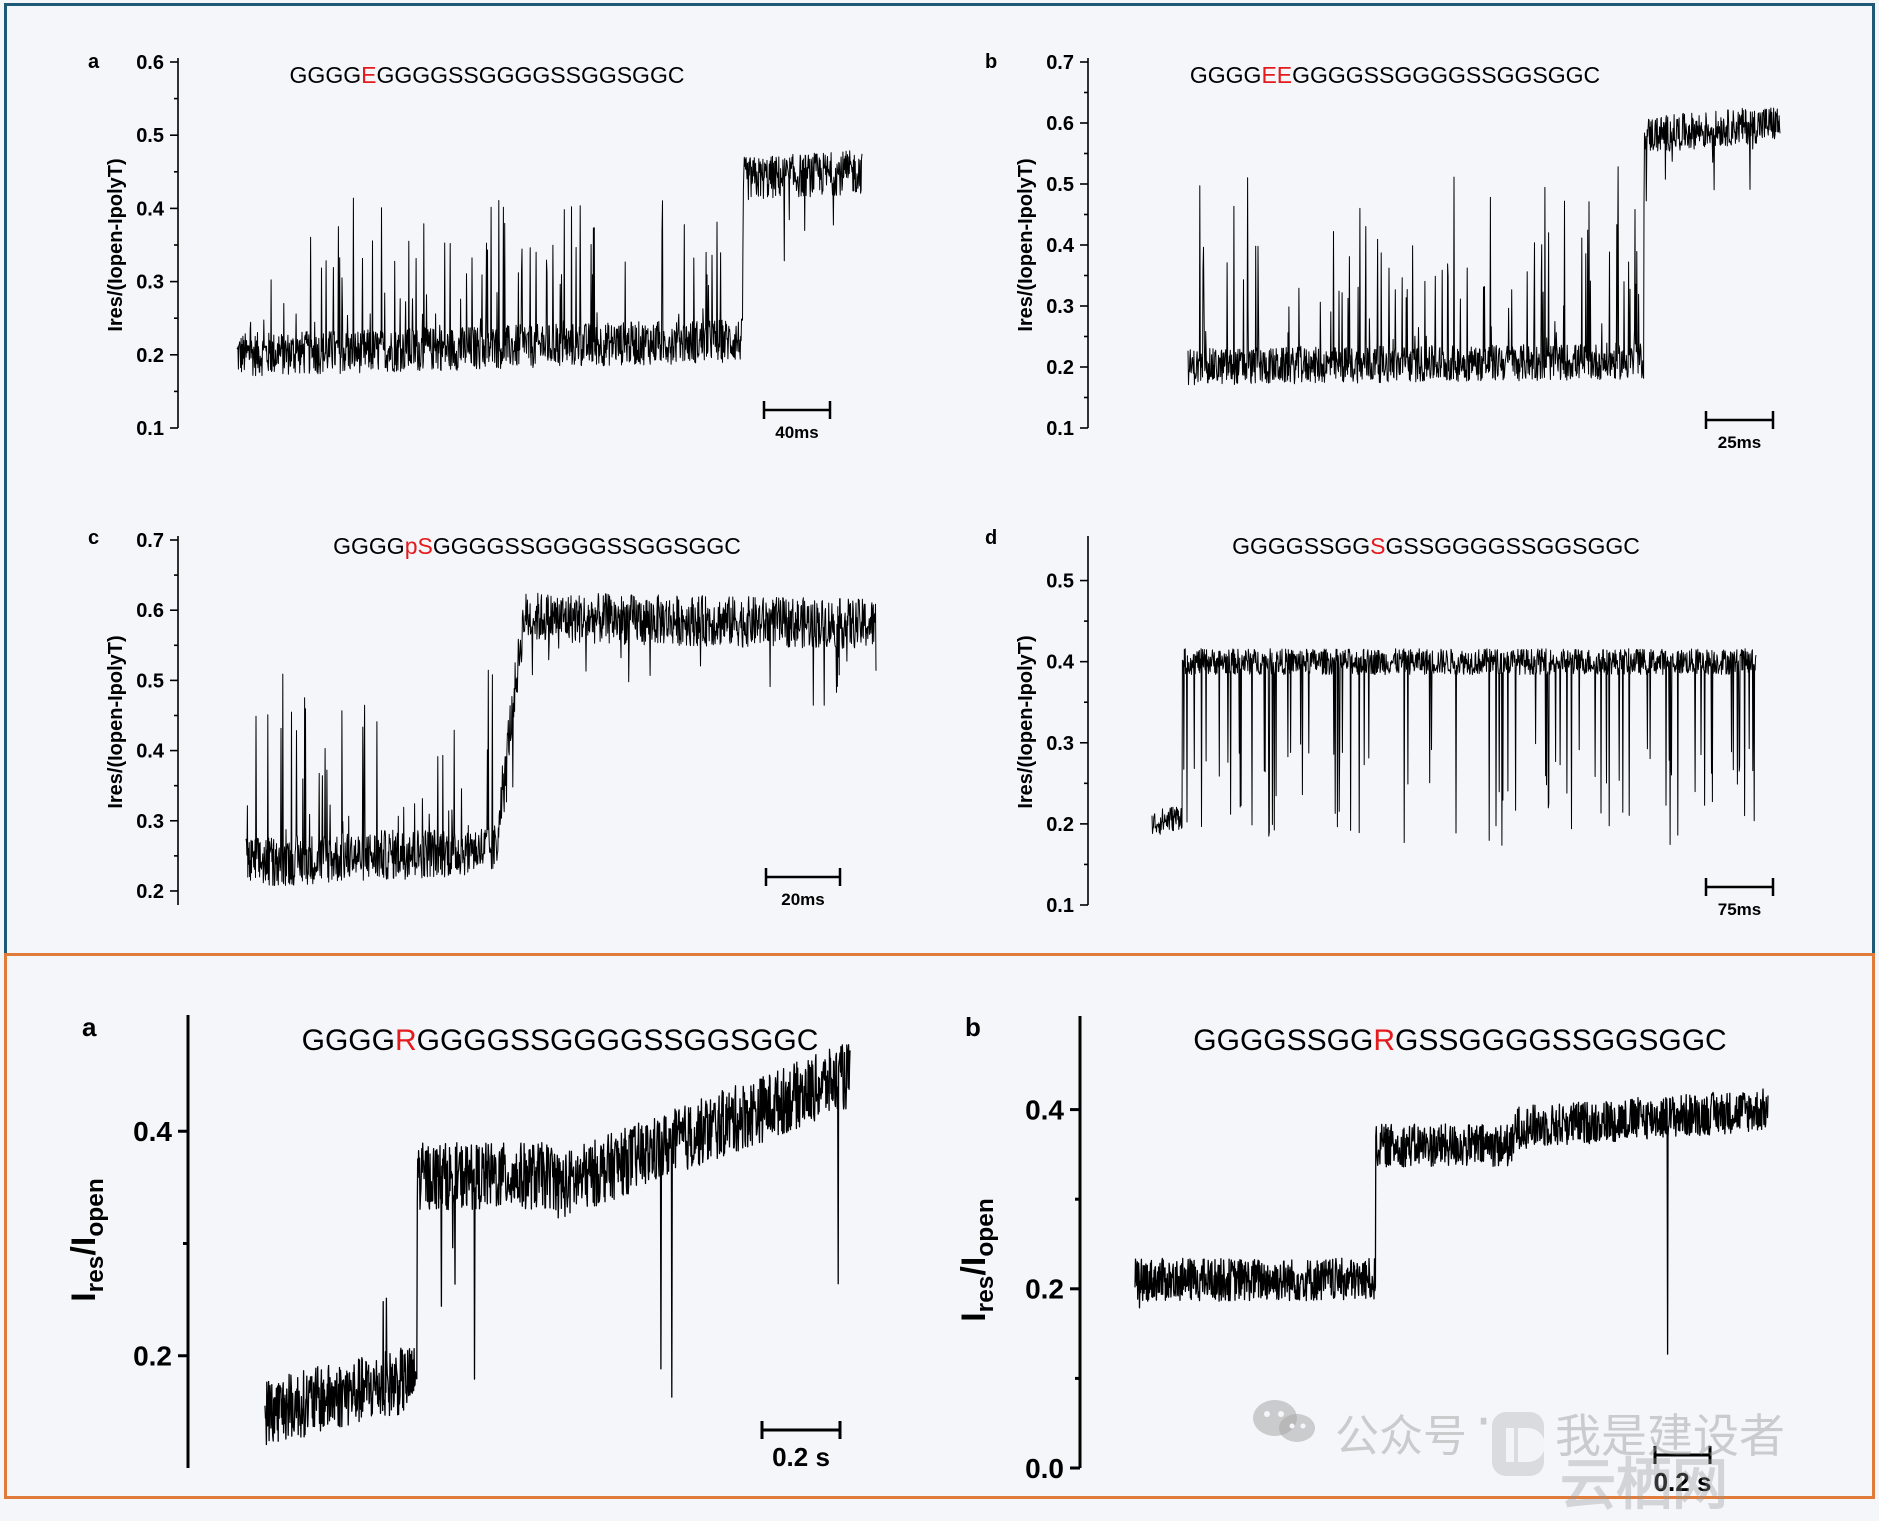 This screenshot has width=1879, height=1521. I want to click on sequence-mutation: S, so click(1377, 546).